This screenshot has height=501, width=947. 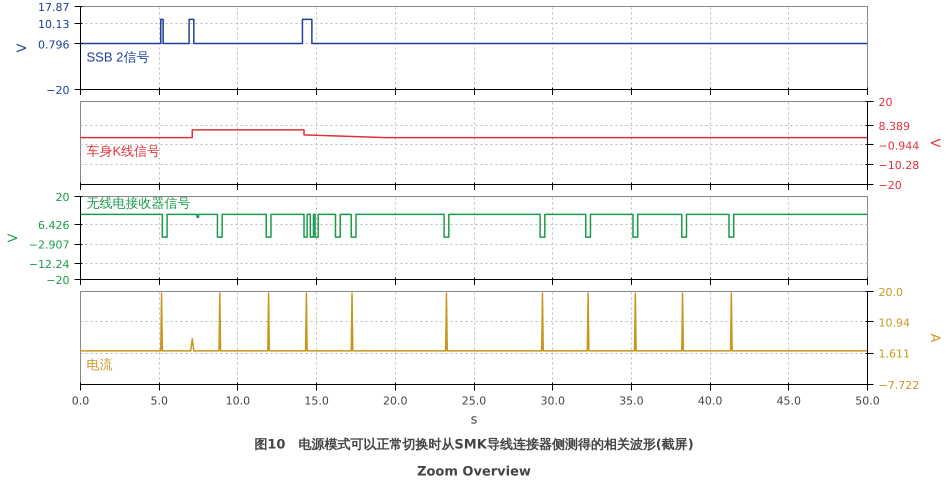 I want to click on text: Zoom Overview, so click(x=474, y=472).